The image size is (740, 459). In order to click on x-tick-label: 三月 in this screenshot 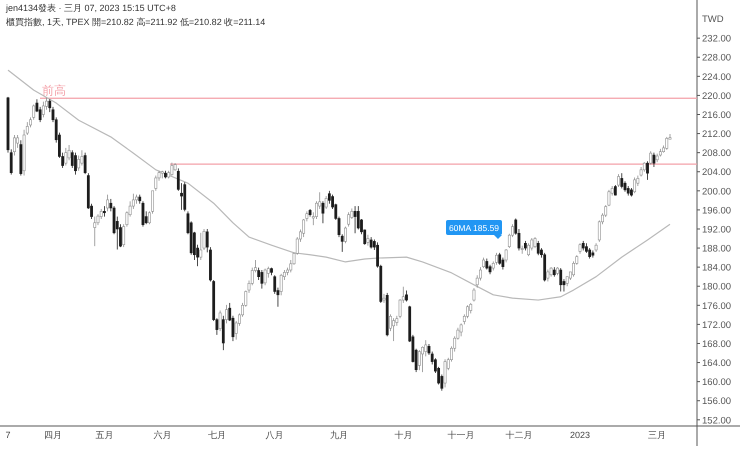, I will do `click(657, 435)`.